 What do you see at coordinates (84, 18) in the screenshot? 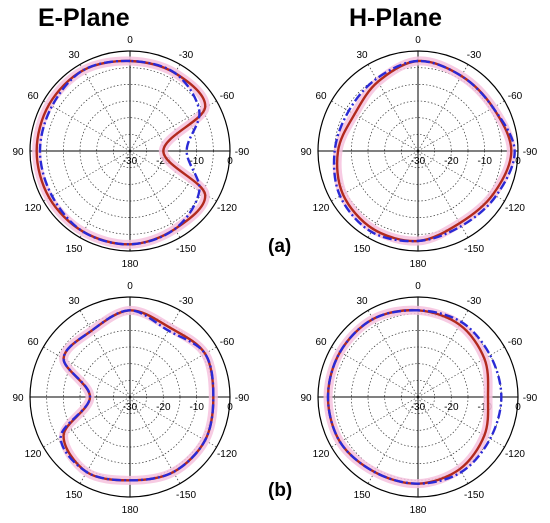
I see `e-plane-title: E-Plane` at bounding box center [84, 18].